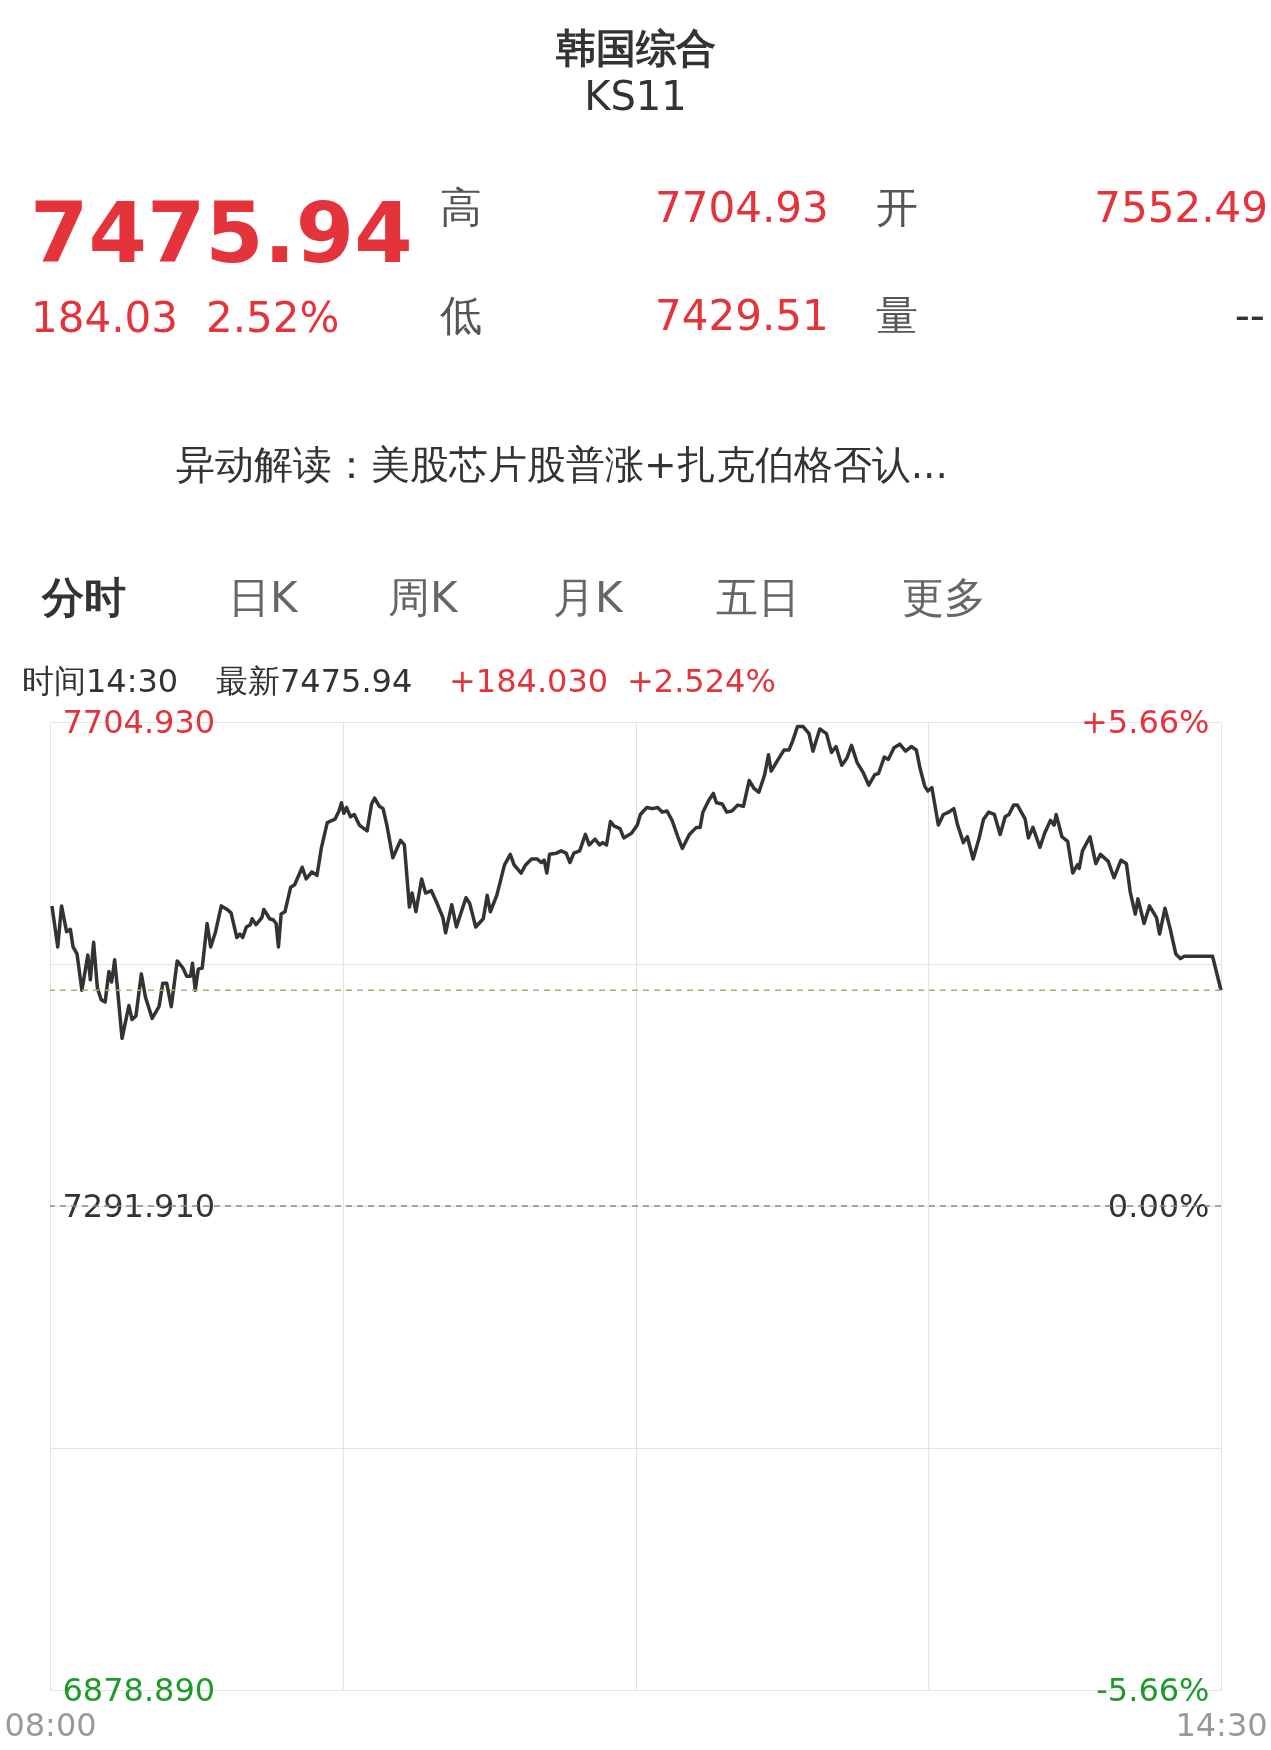 The image size is (1271, 1750). What do you see at coordinates (104, 317) in the screenshot?
I see `text: 184.03` at bounding box center [104, 317].